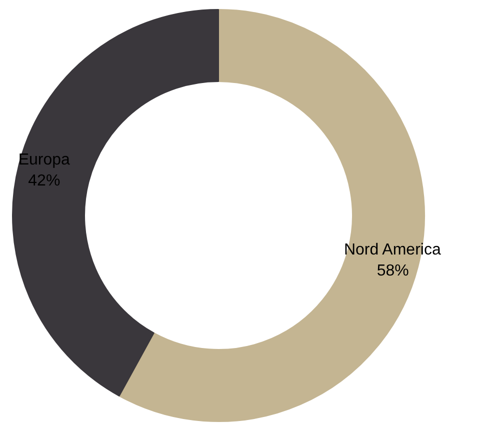  What do you see at coordinates (44, 181) in the screenshot?
I see `data-label: 42%` at bounding box center [44, 181].